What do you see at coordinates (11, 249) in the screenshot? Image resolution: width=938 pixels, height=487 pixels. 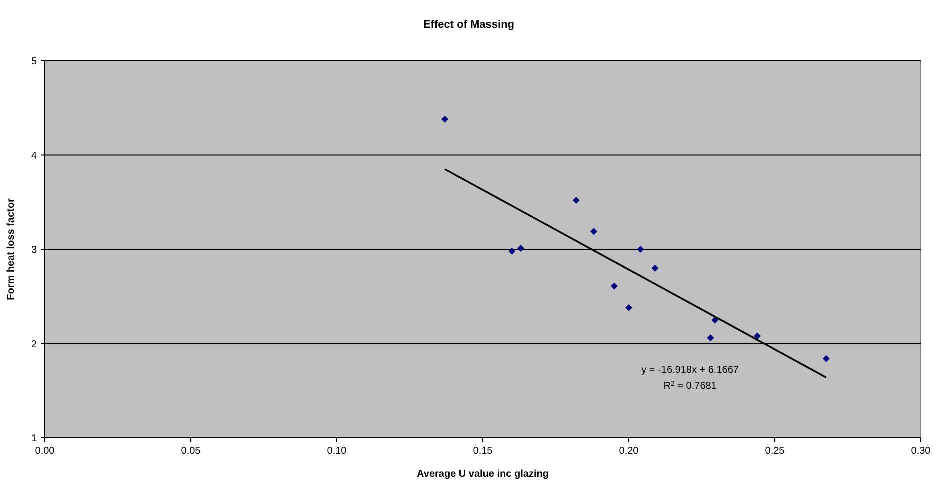 I see `y-axis-title: Form heat loss factor` at bounding box center [11, 249].